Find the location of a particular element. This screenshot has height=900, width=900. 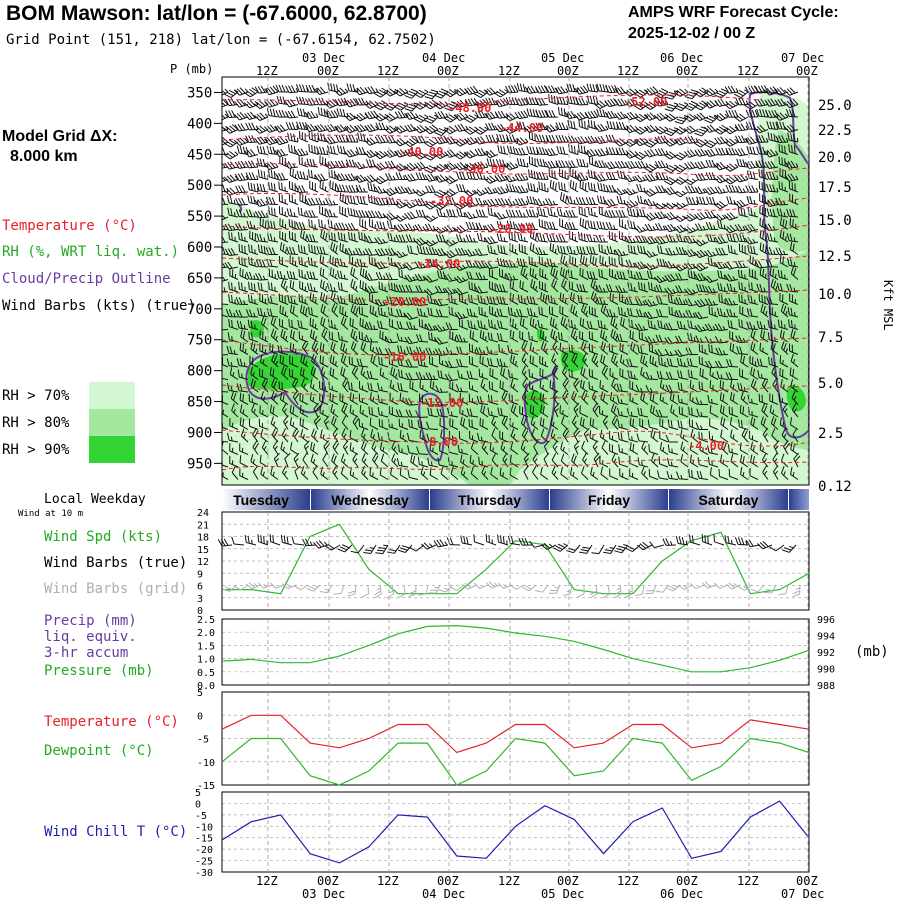

panel-tick-label: 0 is located at coordinates (200, 716).